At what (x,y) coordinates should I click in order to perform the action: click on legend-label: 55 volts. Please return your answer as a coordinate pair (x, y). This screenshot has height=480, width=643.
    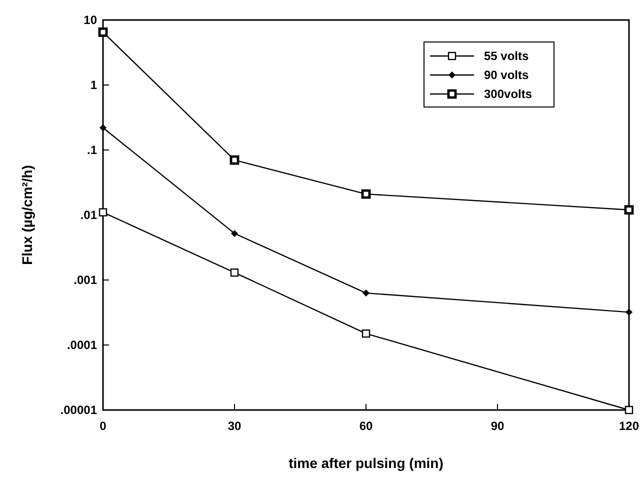
    Looking at the image, I should click on (507, 56).